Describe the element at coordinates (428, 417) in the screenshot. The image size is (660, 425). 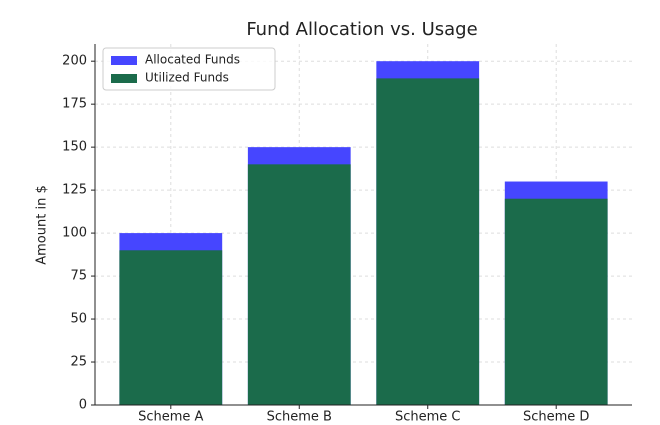
I see `x-tick-label: Scheme C` at that location.